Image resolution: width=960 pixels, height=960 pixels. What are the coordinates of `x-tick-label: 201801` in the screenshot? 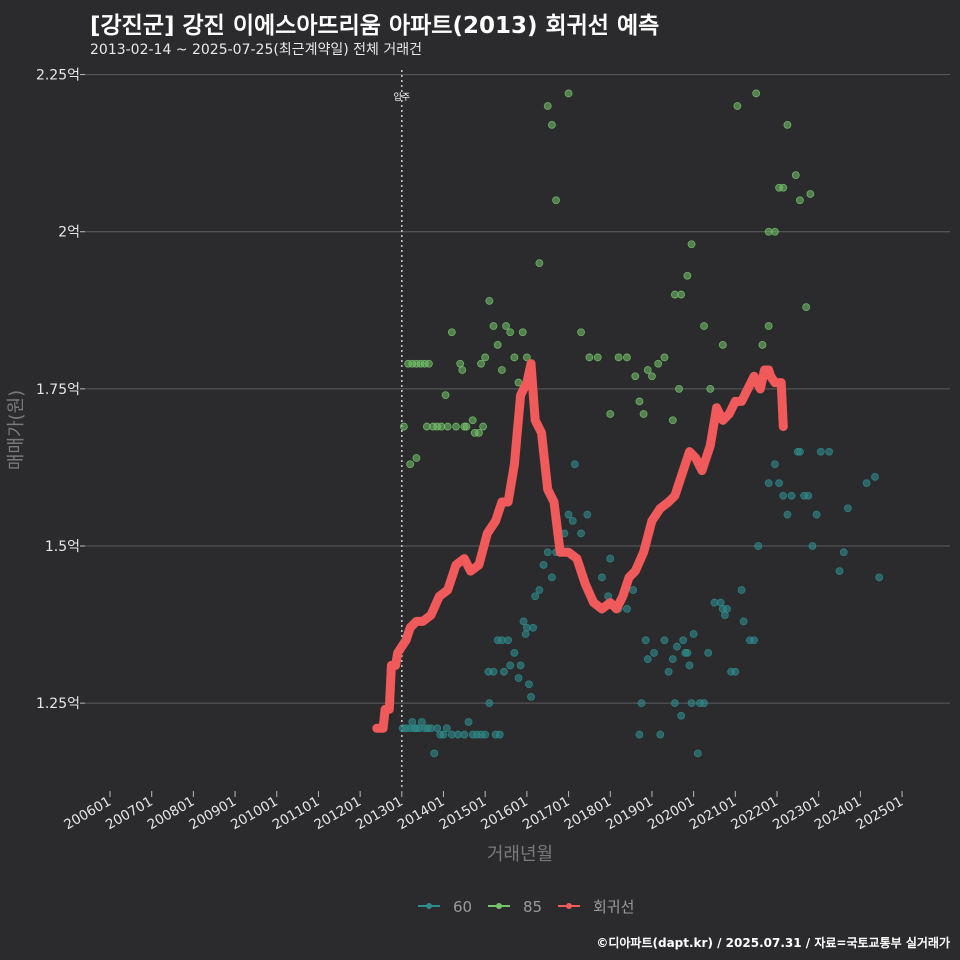 It's located at (588, 814).